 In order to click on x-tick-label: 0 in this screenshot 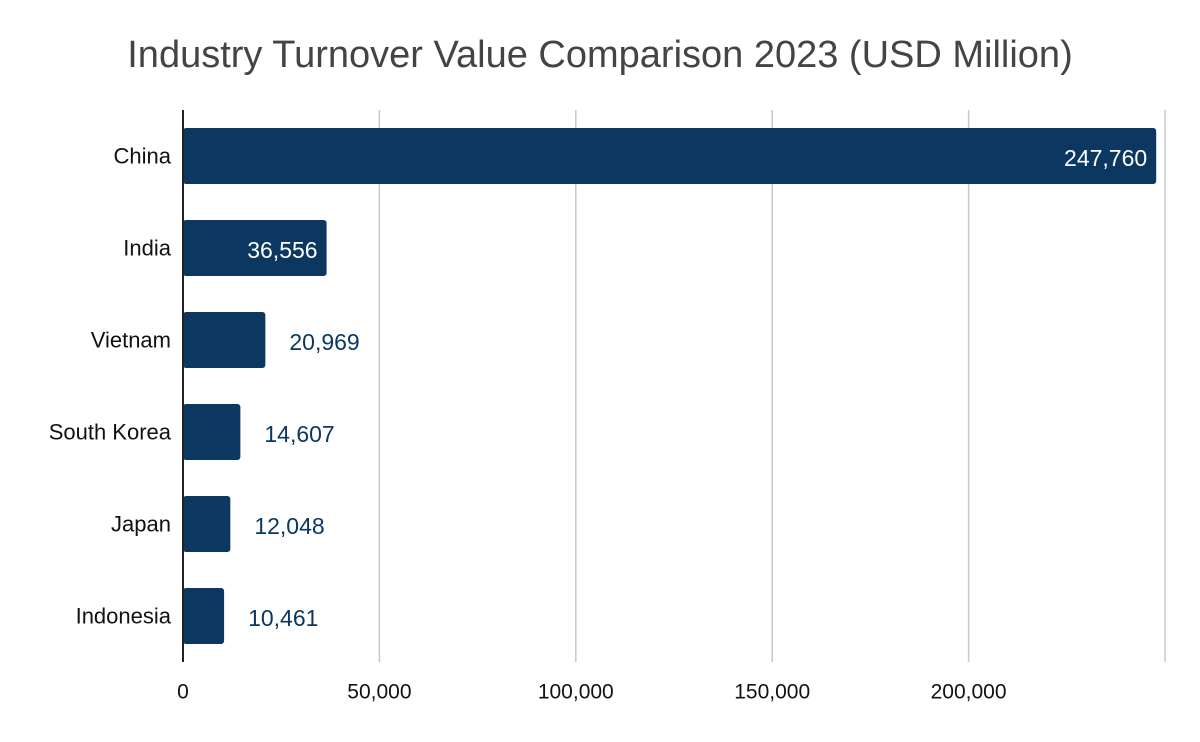, I will do `click(183, 692)`.